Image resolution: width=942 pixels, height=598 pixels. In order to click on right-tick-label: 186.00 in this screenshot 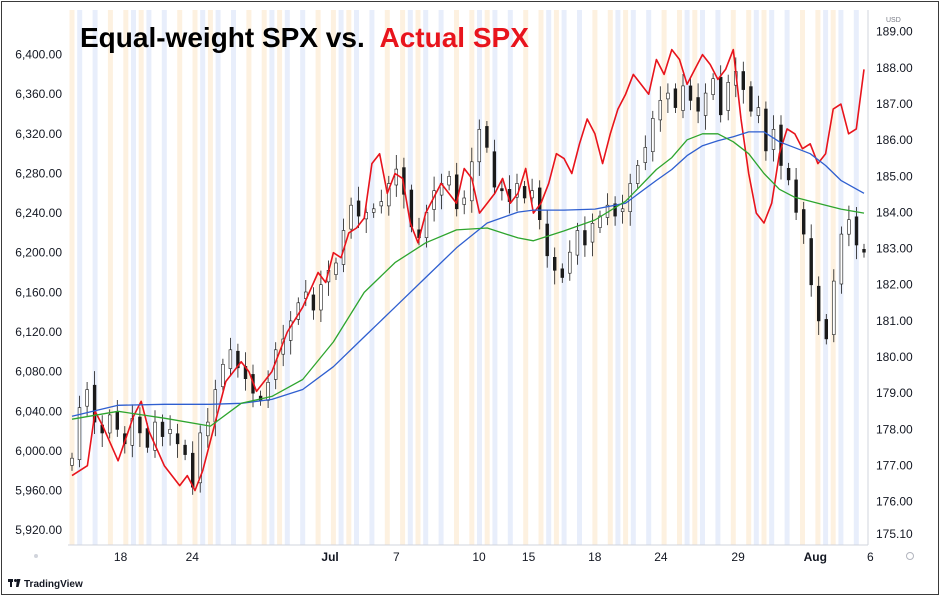, I will do `click(894, 140)`.